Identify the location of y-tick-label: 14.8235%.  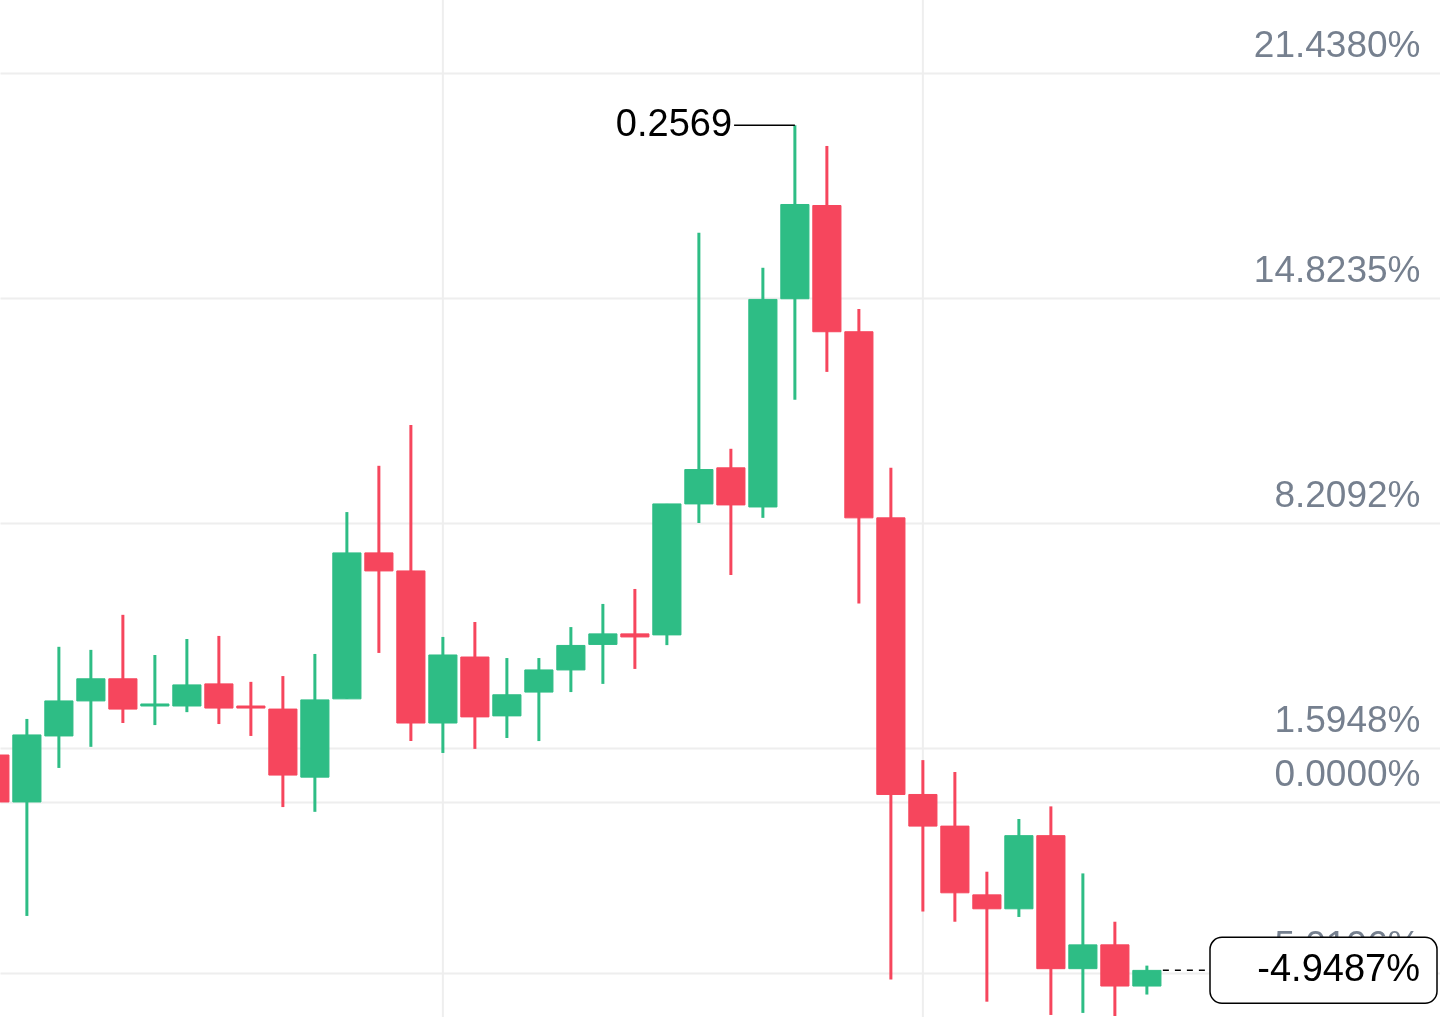
(1337, 270).